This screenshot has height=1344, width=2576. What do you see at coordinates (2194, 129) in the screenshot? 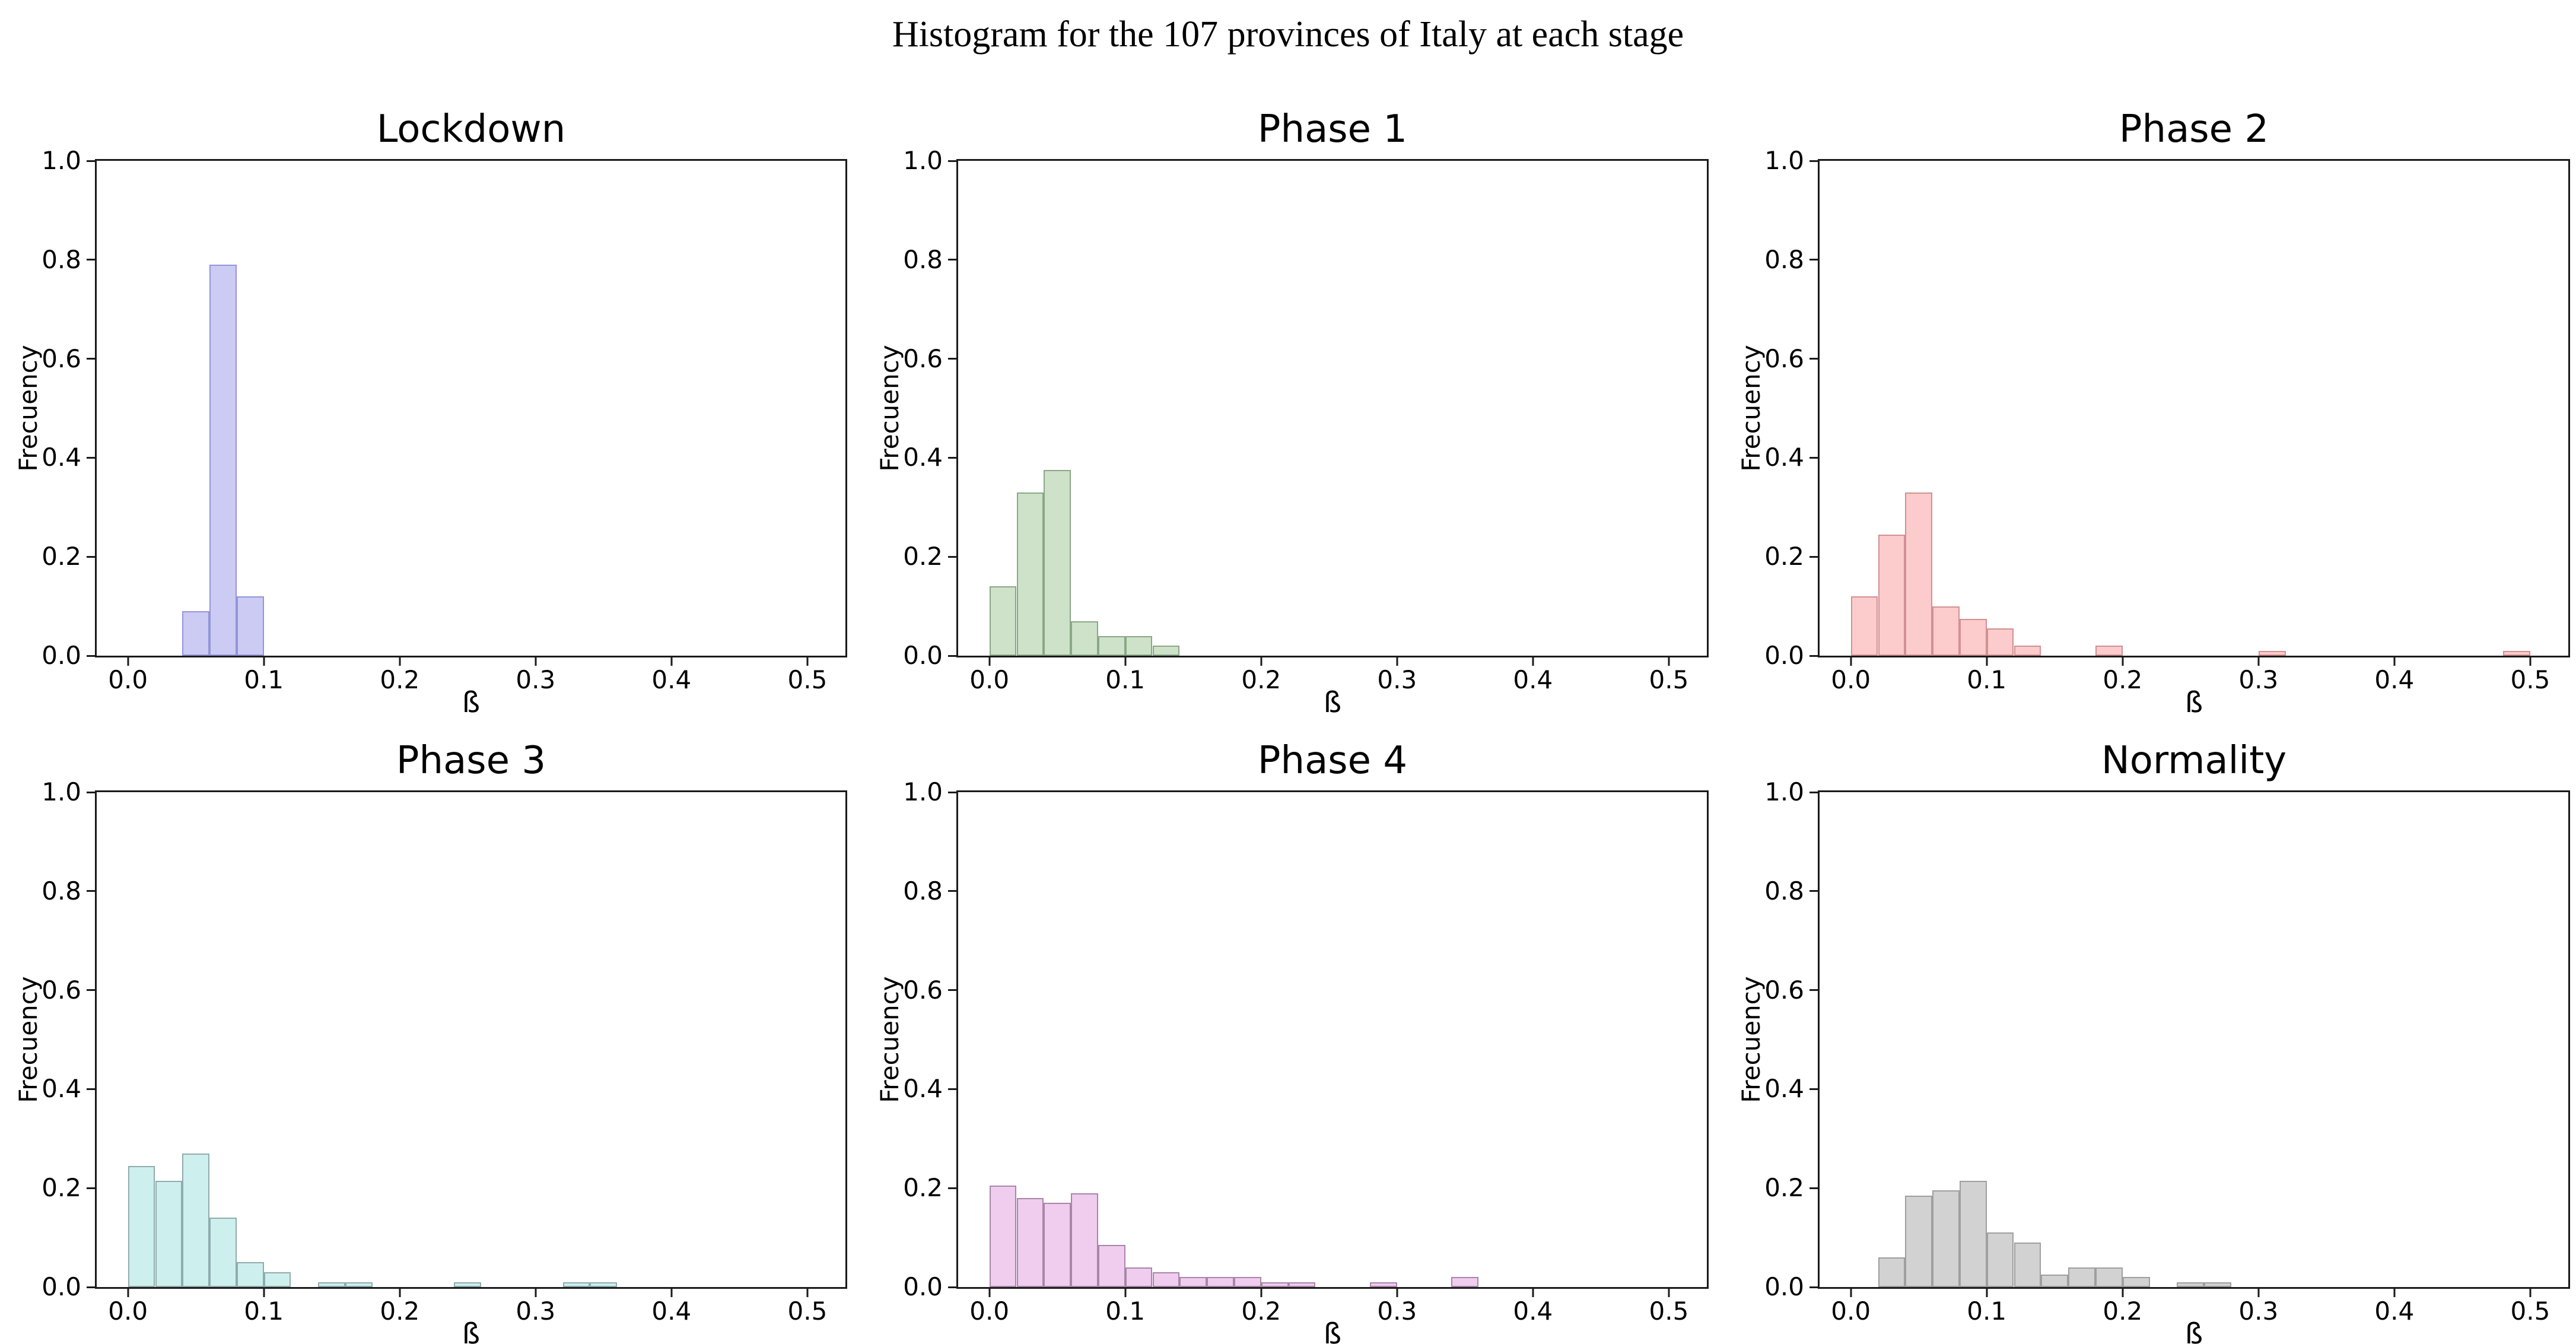
I see `panel-title: Phase 2` at bounding box center [2194, 129].